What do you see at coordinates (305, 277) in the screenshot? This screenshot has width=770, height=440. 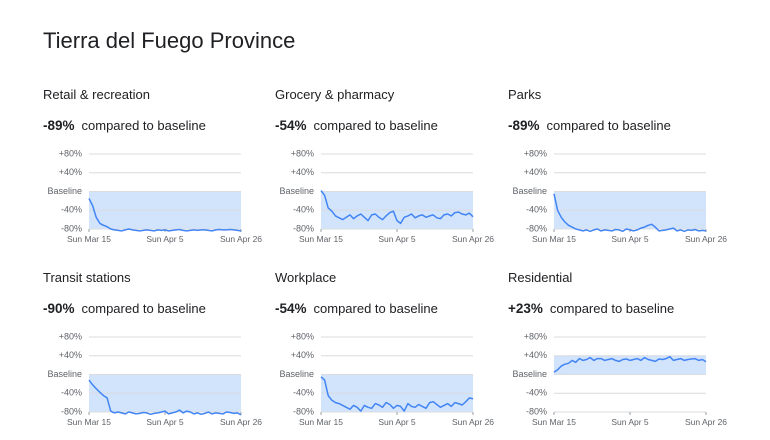 I see `chart-title: Workplace` at bounding box center [305, 277].